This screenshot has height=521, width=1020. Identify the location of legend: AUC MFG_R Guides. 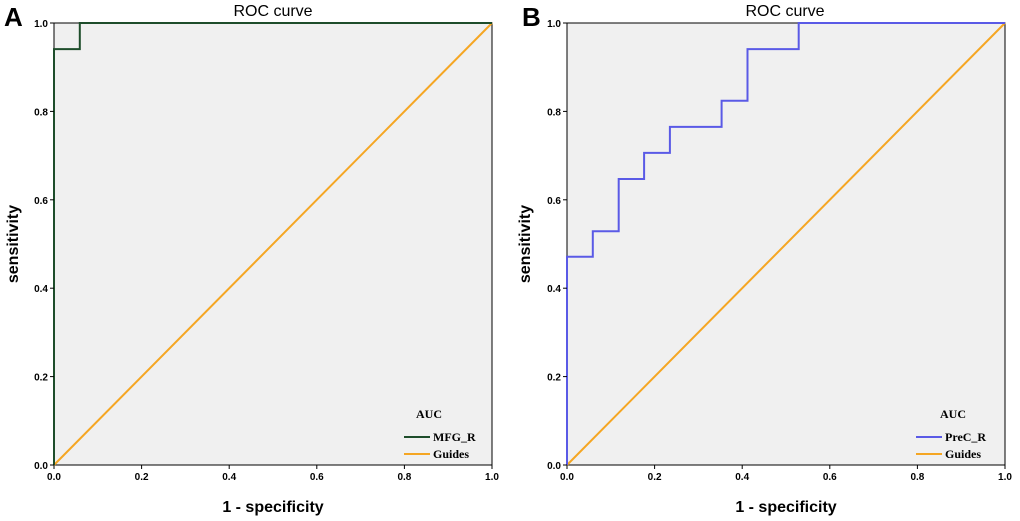
(440, 434).